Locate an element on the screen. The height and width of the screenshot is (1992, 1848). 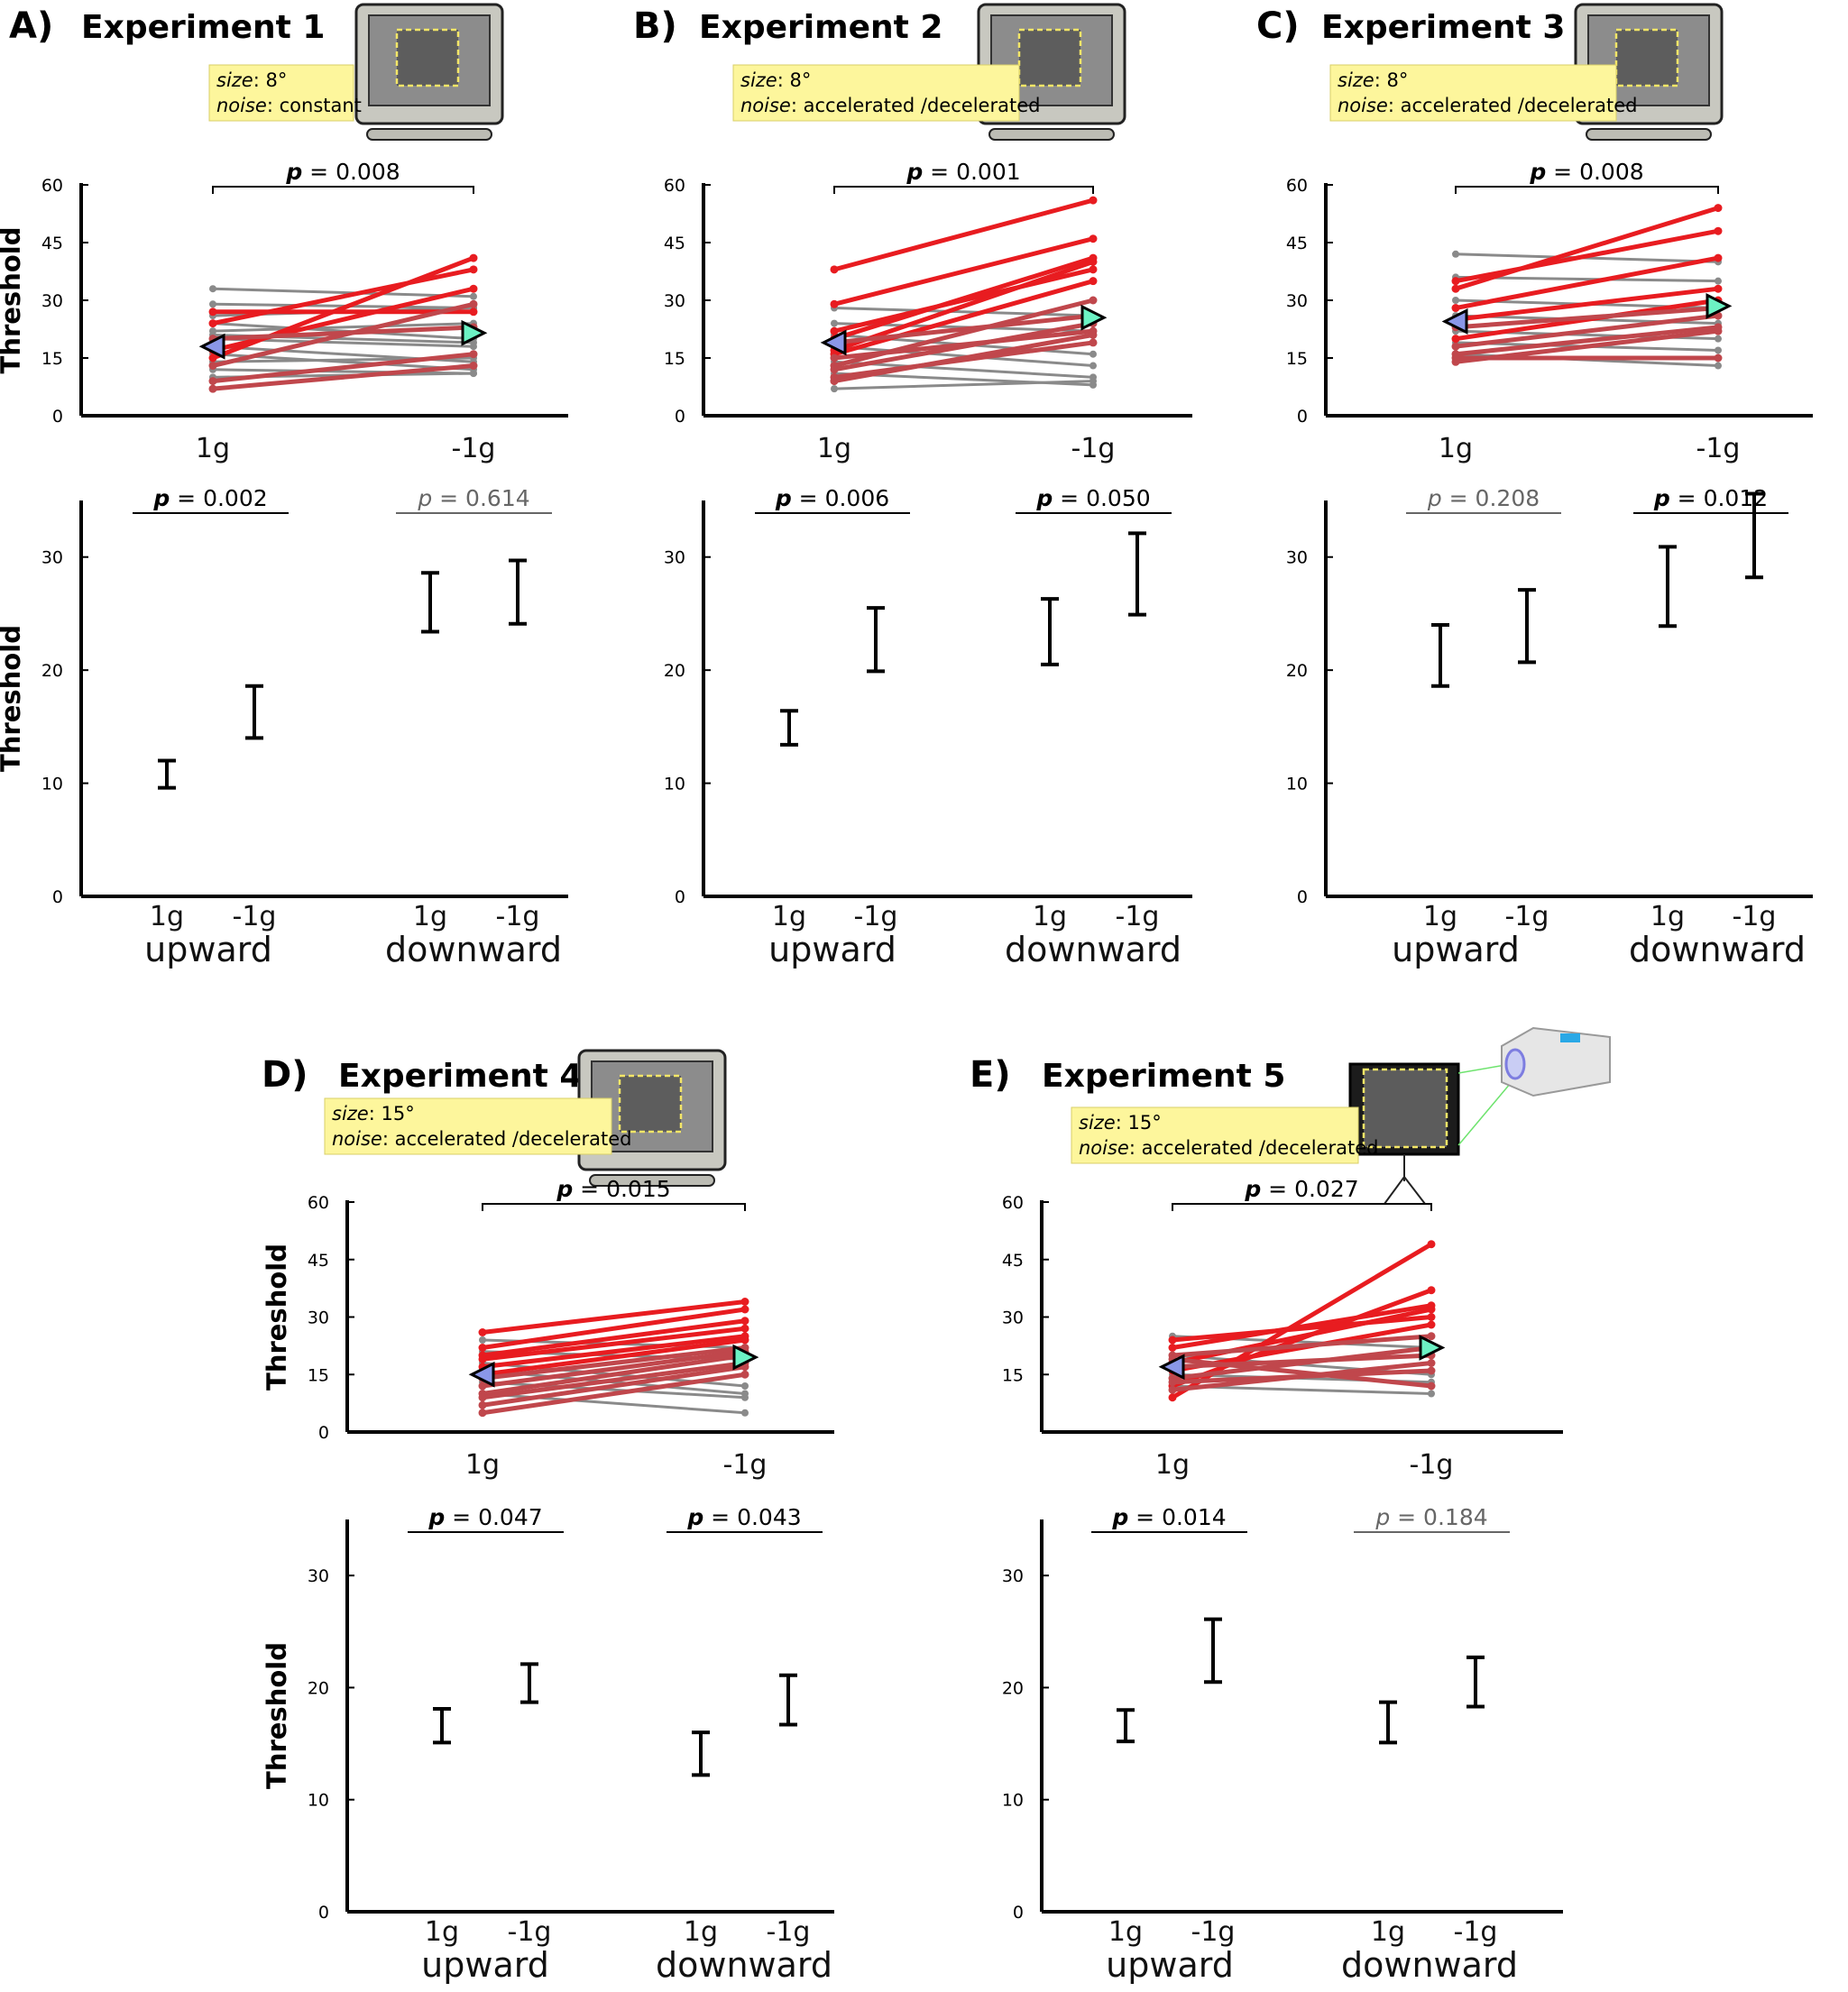
p-value-label: p = 0.043 is located at coordinates (744, 1517).